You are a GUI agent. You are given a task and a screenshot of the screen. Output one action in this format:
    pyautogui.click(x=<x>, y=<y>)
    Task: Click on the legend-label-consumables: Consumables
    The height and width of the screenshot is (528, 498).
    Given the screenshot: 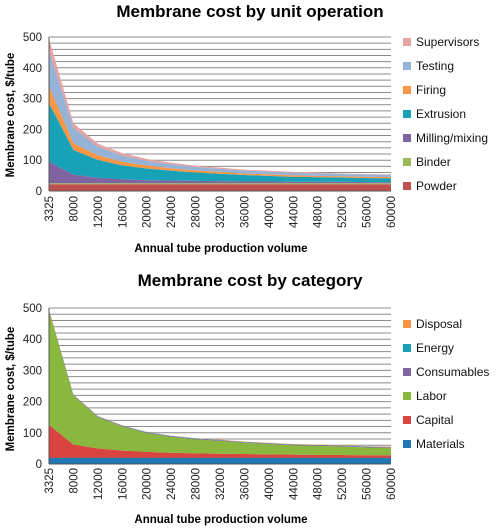 What is the action you would take?
    pyautogui.click(x=452, y=372)
    